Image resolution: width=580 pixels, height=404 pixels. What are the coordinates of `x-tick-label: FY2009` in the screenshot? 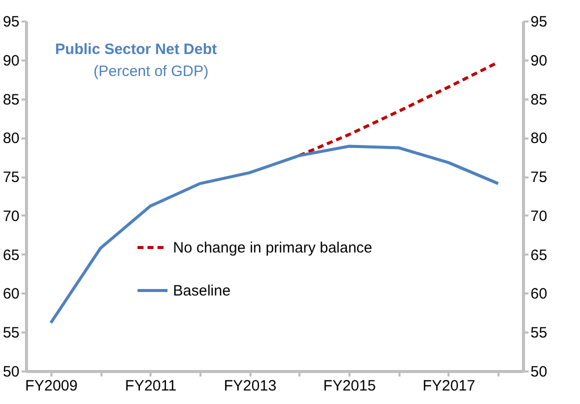 It's located at (51, 386).